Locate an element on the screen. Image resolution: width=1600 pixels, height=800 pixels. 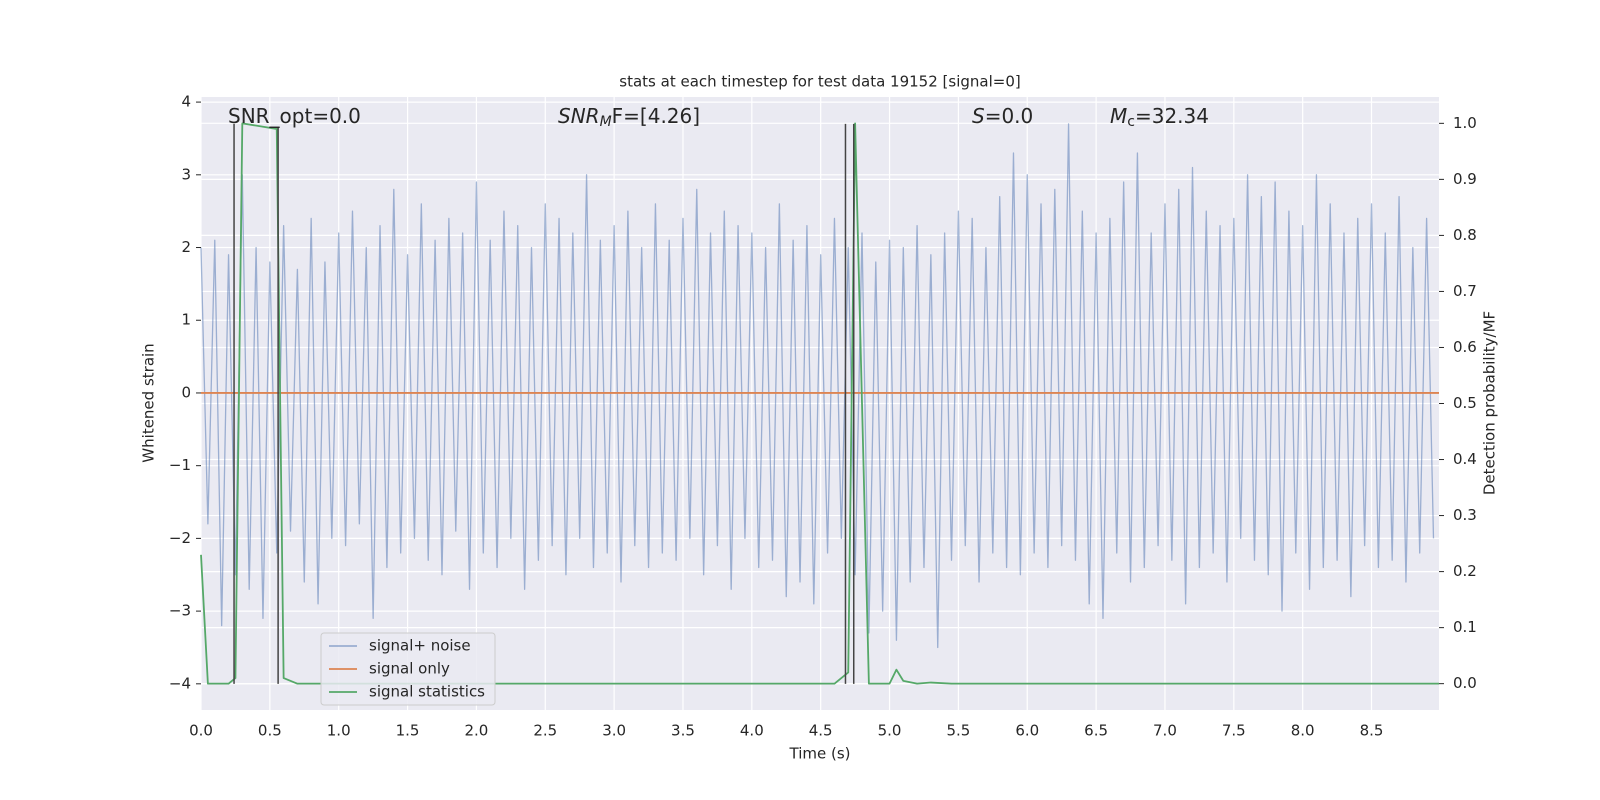
x-tick-label: 3.5 is located at coordinates (683, 731).